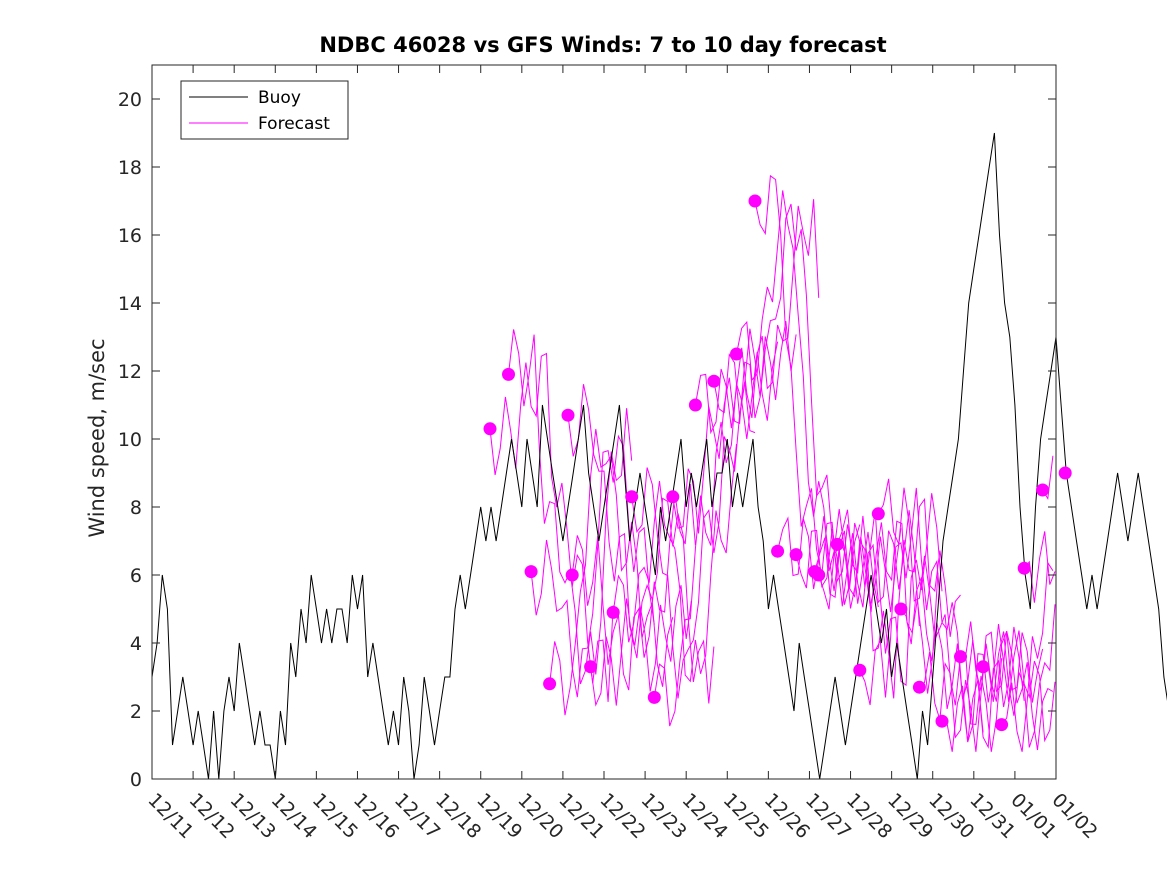  Describe the element at coordinates (136, 576) in the screenshot. I see `y-tick-label: 6` at that location.